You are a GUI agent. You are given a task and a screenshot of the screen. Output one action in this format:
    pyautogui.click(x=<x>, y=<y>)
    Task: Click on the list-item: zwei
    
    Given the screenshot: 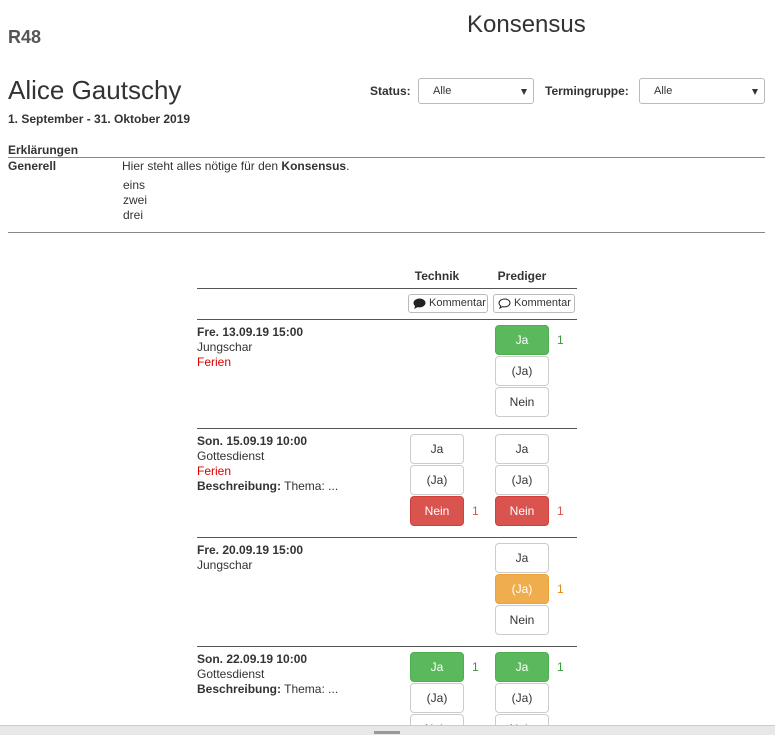 What is the action you would take?
    pyautogui.click(x=135, y=200)
    